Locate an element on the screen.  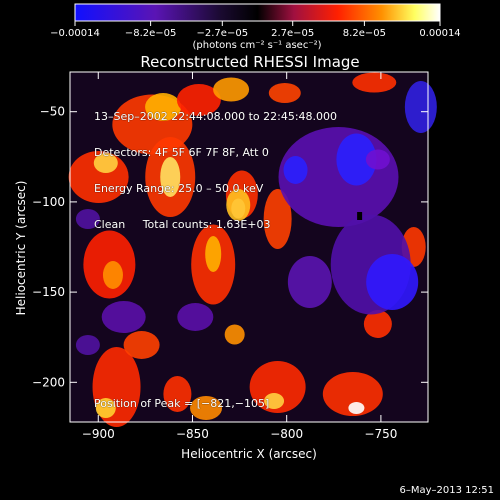
x-tick-label: −750 is located at coordinates (380, 434).